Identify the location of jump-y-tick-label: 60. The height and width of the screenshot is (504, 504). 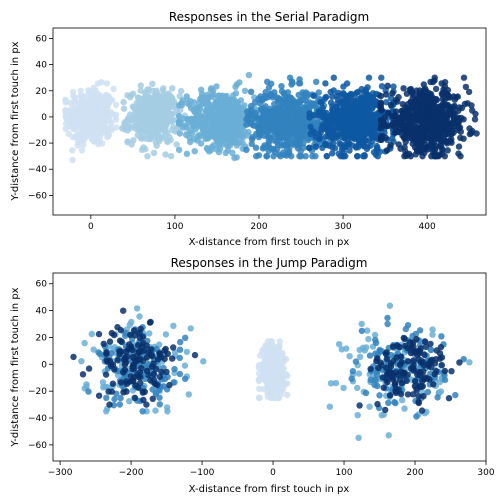
(42, 285).